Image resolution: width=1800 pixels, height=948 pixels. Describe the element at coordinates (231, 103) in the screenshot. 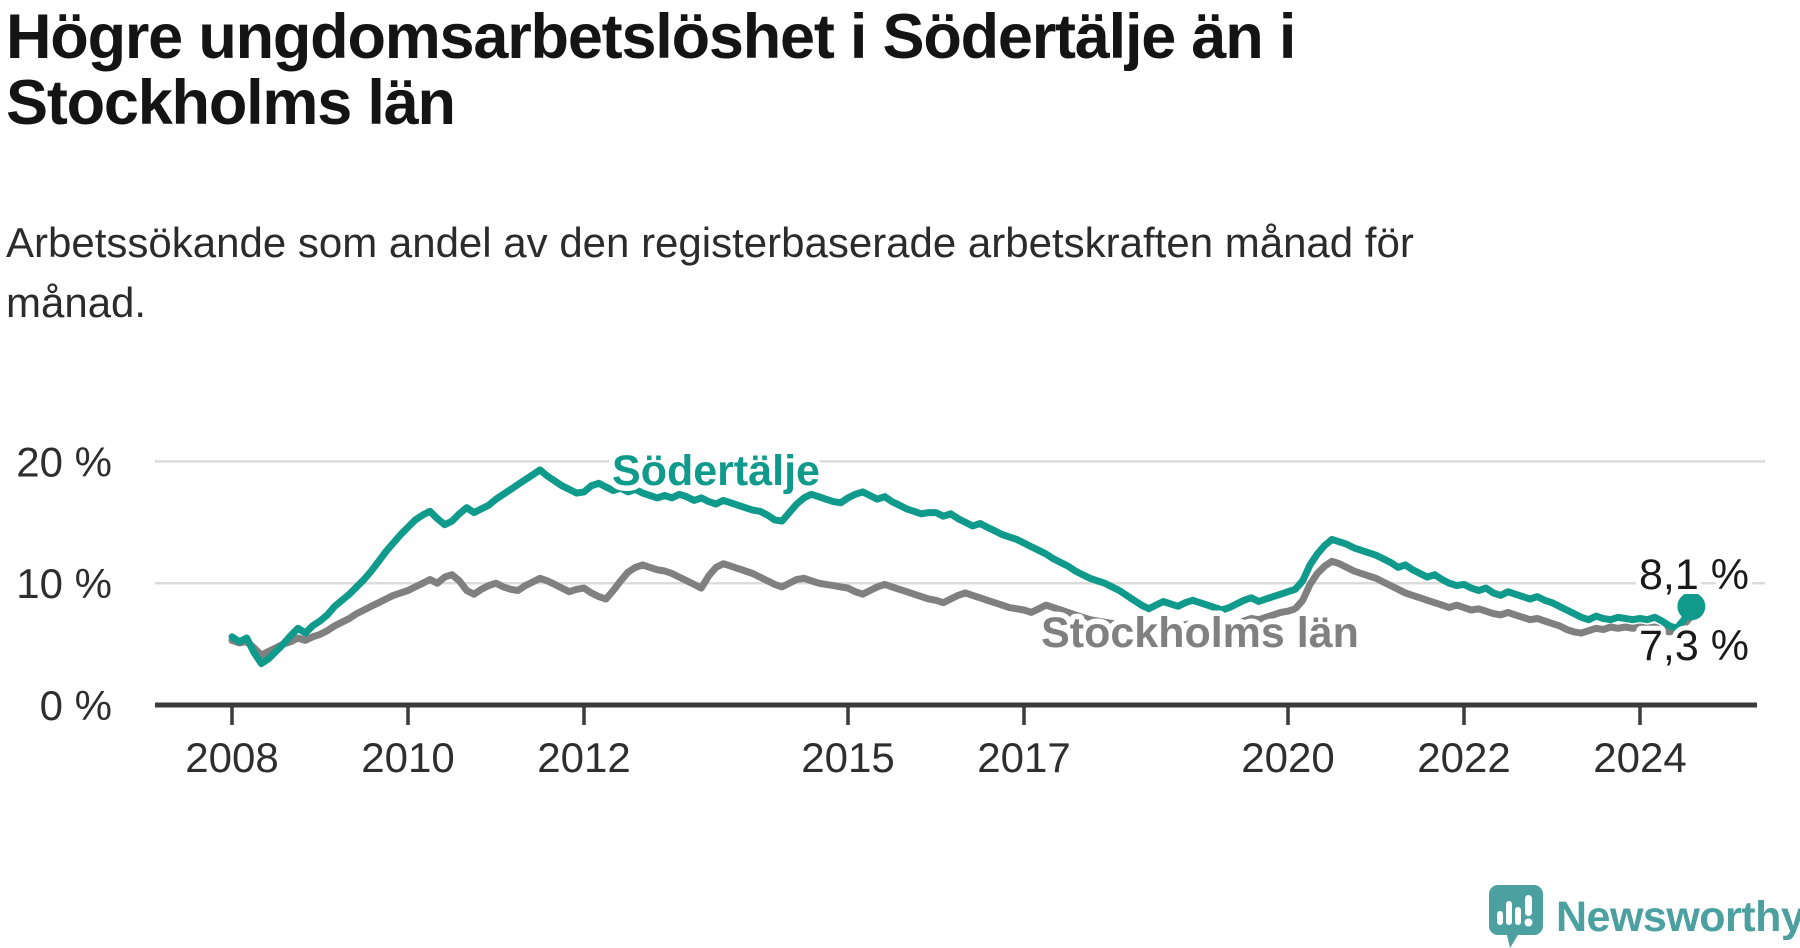

I see `title-line-2: Stockholms län` at that location.